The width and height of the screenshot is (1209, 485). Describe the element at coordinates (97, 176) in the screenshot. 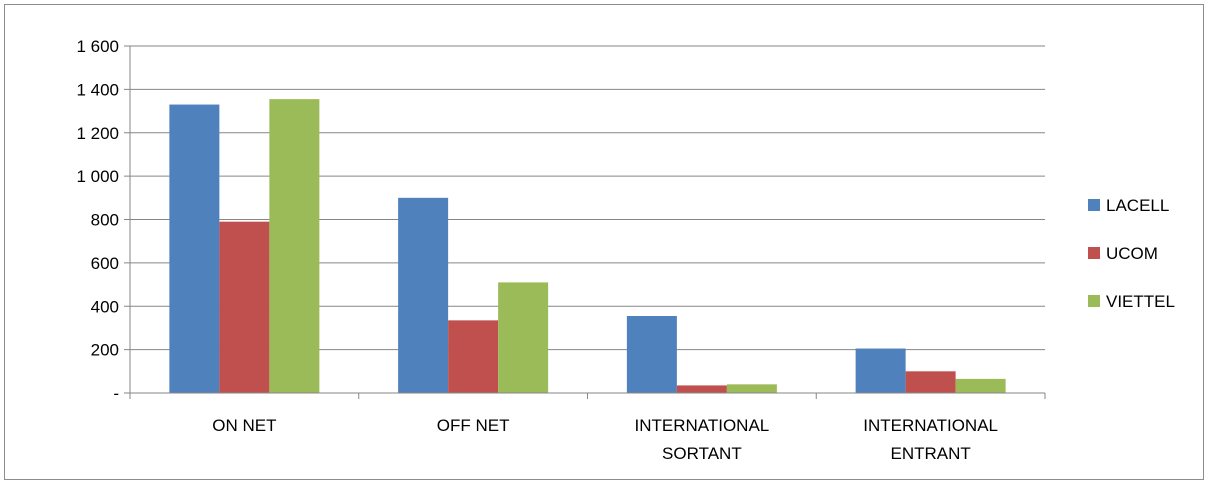

I see `y-tick-label: 1 000` at that location.